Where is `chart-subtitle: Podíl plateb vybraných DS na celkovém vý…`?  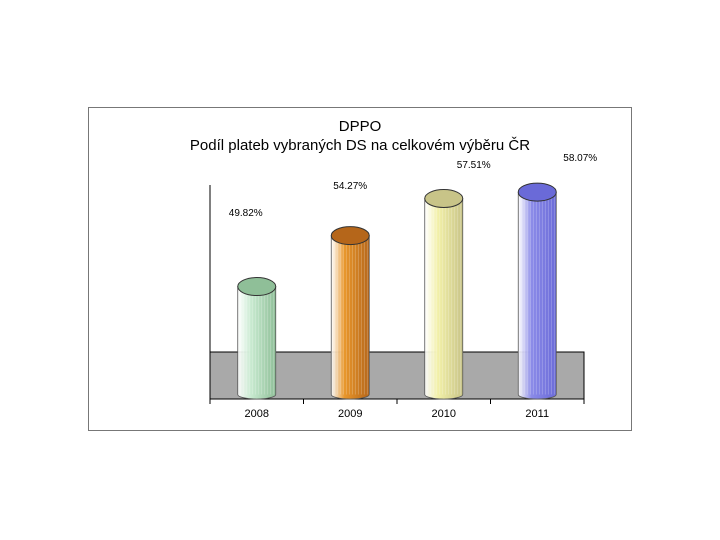 chart-subtitle: Podíl plateb vybraných DS na celkovém vý… is located at coordinates (360, 145).